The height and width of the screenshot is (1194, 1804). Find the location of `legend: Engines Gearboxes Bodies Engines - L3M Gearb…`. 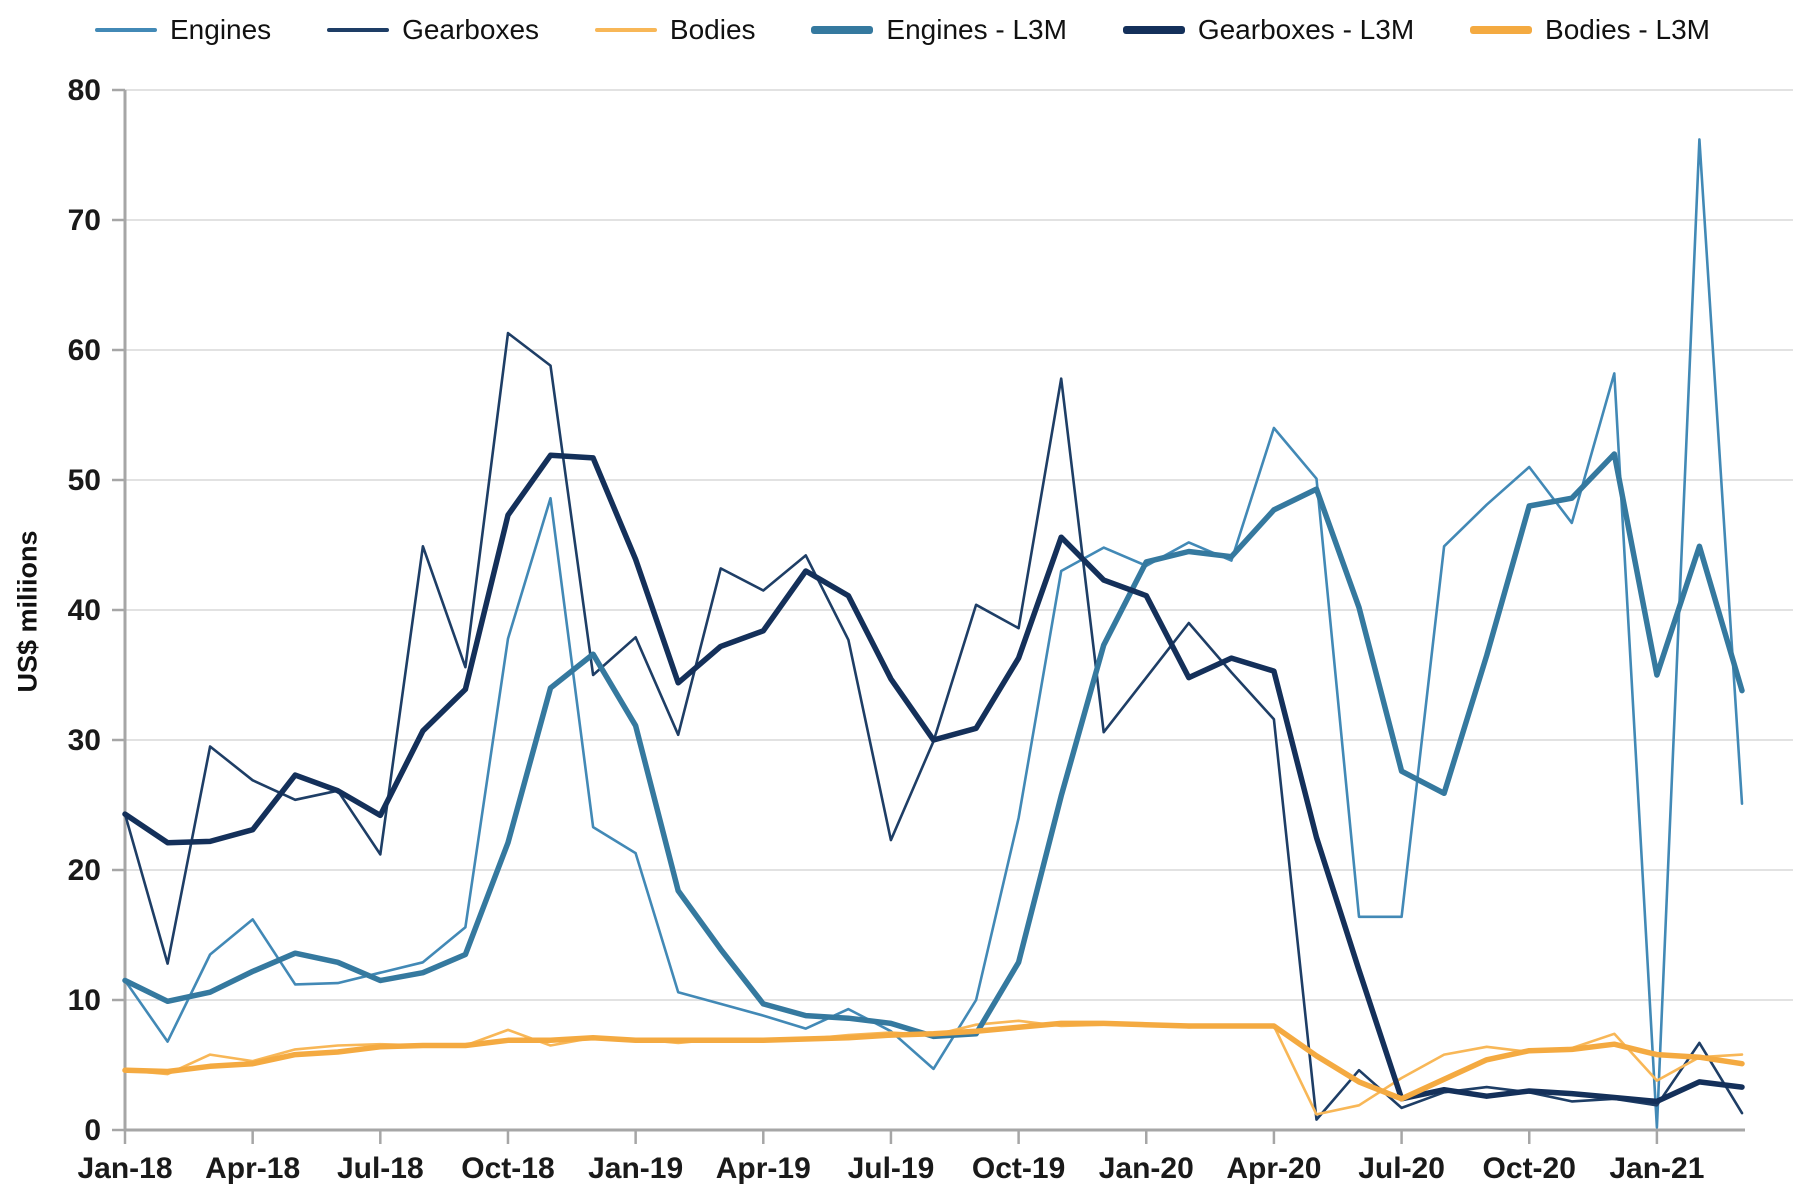

legend: Engines Gearboxes Bodies Engines - L3M Gearb… is located at coordinates (902, 30).